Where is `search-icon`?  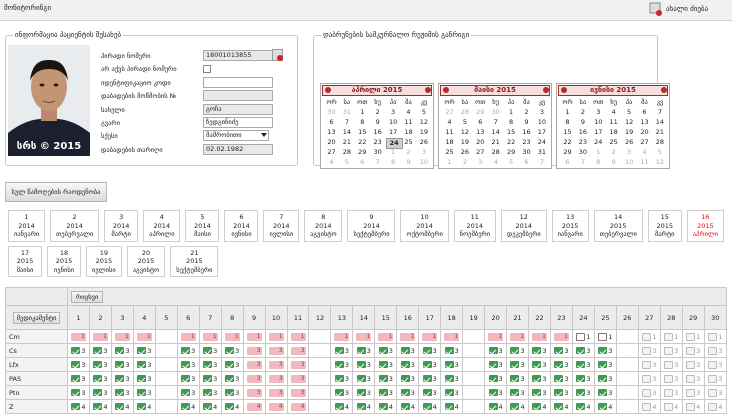
search-icon is located at coordinates (277, 55).